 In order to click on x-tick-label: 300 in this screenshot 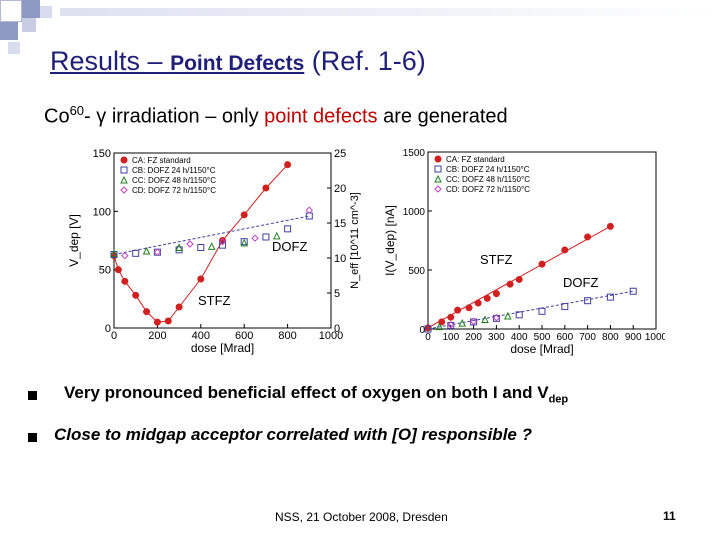, I will do `click(496, 337)`.